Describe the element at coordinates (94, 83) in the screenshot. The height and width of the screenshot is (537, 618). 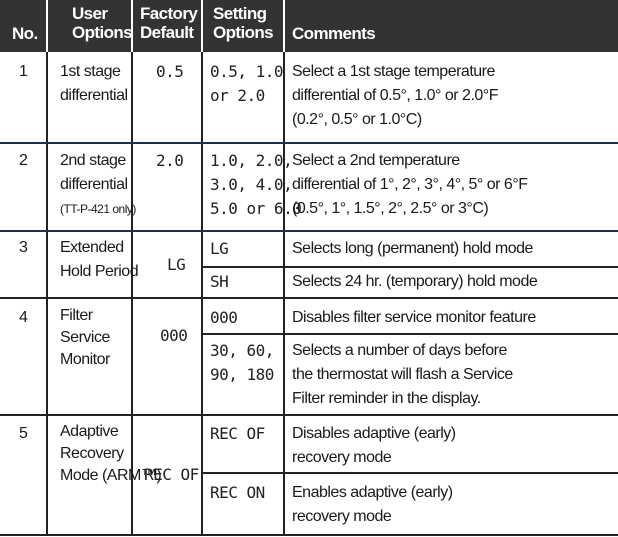
I see `user-option: 1st stage differential` at that location.